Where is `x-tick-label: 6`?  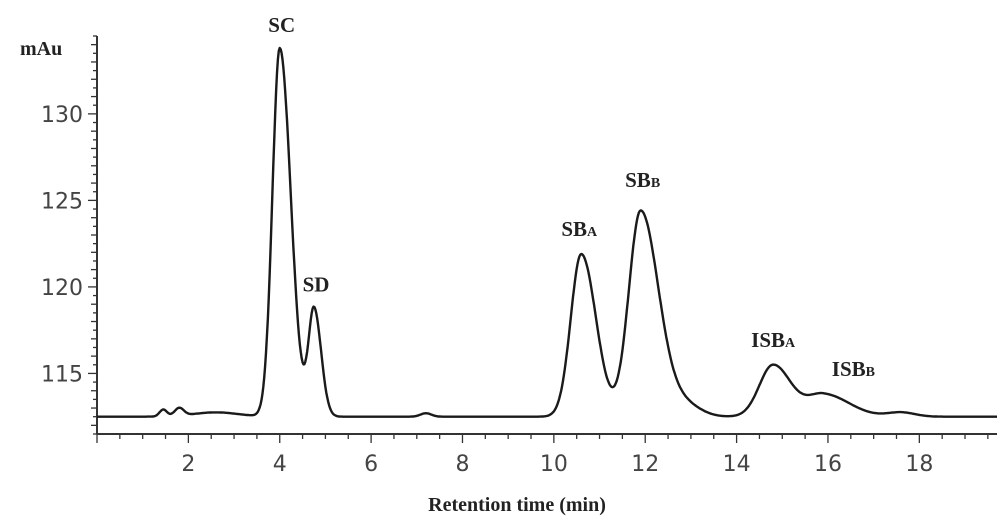 x-tick-label: 6 is located at coordinates (371, 464).